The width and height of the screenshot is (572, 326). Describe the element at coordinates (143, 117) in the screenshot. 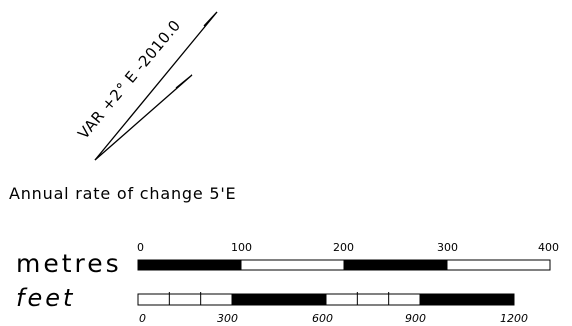

I see `magnetic-north-arrow` at that location.